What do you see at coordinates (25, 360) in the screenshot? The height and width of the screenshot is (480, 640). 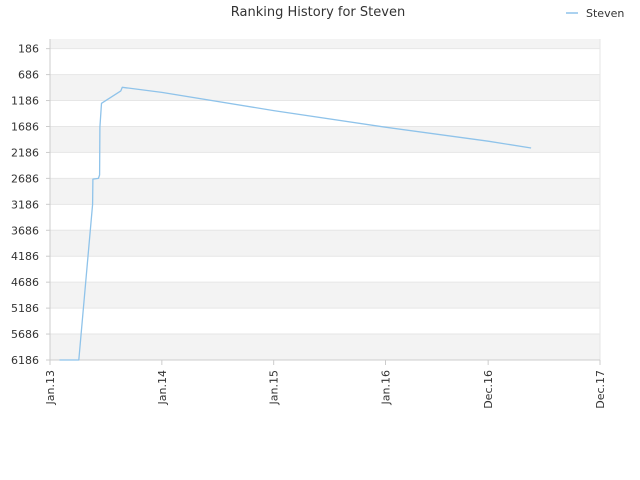 I see `y-tick-label: 6186` at bounding box center [25, 360].